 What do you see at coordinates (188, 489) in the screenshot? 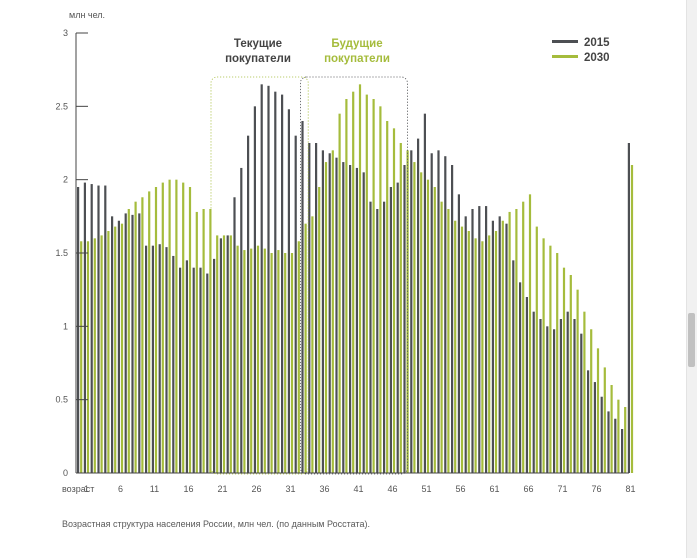
I see `x-tick-label-16: 16` at bounding box center [188, 489].